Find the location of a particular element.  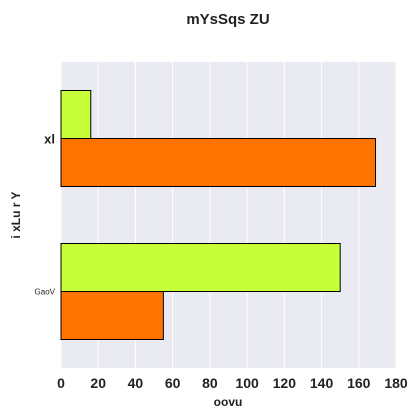

x-tick-label: 40 is located at coordinates (136, 383).